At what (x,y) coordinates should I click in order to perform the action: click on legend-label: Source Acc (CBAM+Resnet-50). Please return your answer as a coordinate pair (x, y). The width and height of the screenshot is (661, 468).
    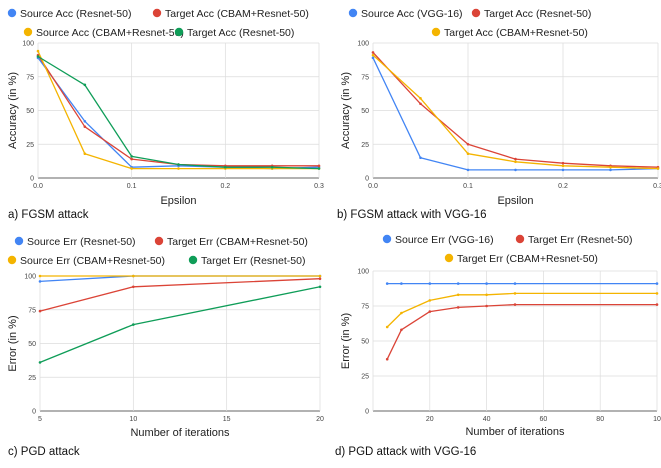
    Looking at the image, I should click on (110, 33).